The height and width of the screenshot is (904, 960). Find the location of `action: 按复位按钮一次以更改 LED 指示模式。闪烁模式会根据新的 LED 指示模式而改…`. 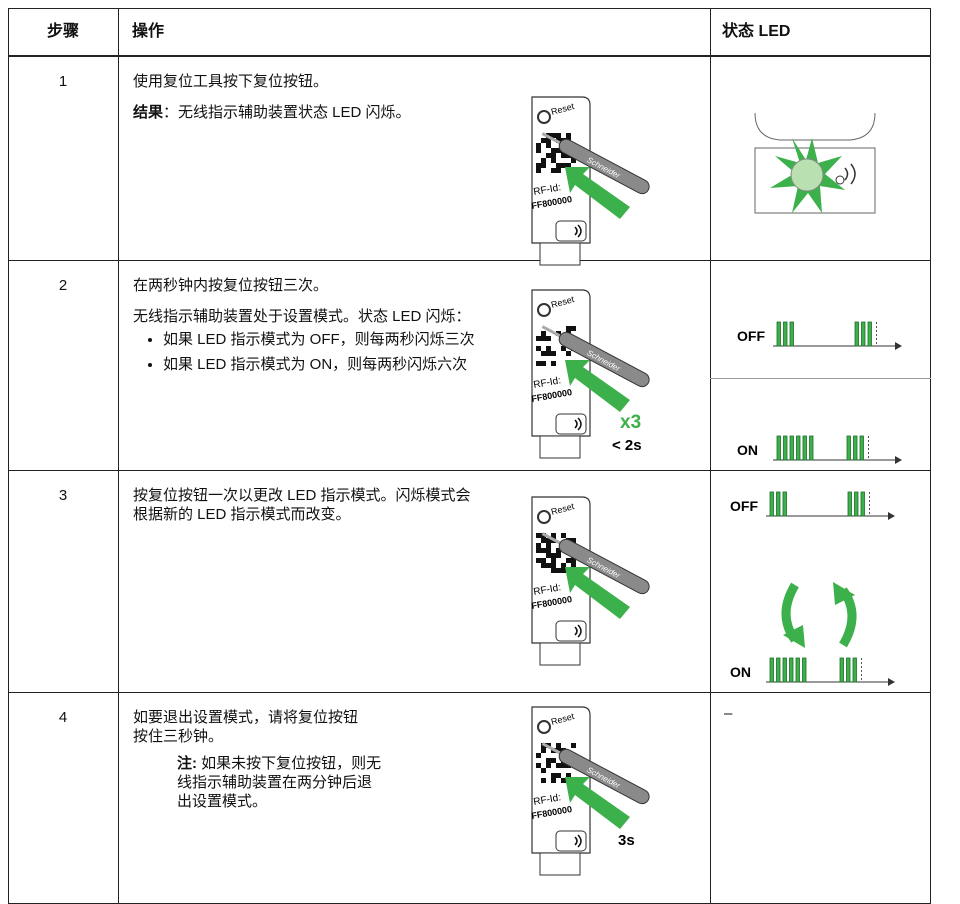

action: 按复位按钮一次以更改 LED 指示模式。闪烁模式会根据新的 LED 指示模式而改… is located at coordinates (305, 511).